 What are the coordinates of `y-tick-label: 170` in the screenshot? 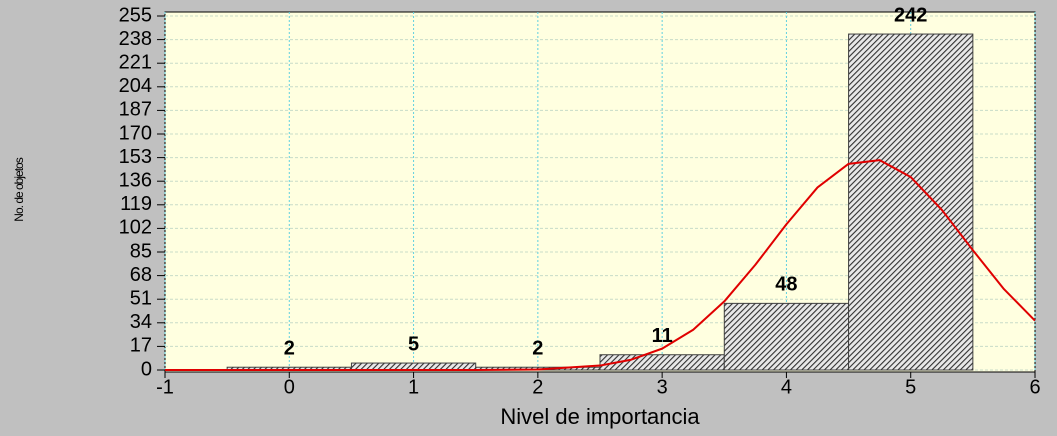 It's located at (135, 133).